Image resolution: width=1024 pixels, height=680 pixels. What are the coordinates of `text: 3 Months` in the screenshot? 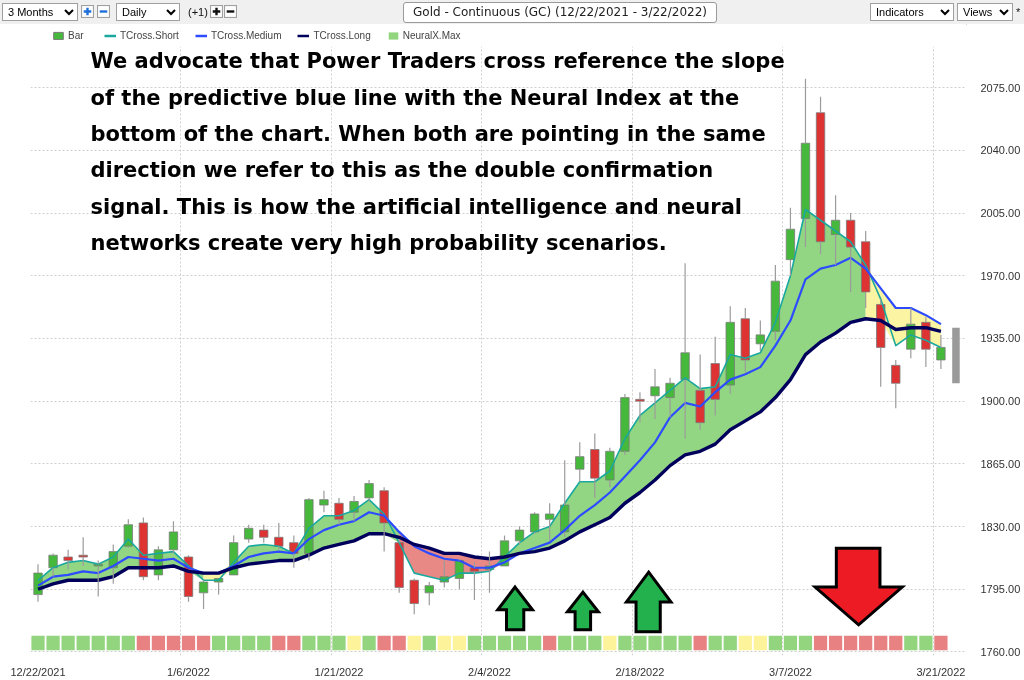 It's located at (40, 12).